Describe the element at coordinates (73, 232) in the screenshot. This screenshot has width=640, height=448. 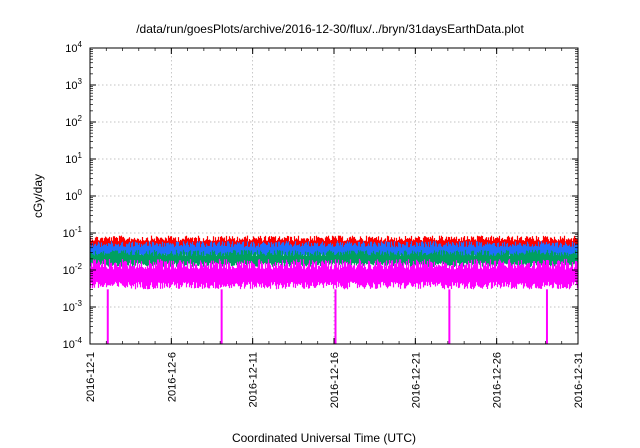
I see `y-tick-label: 10⁻¹` at that location.